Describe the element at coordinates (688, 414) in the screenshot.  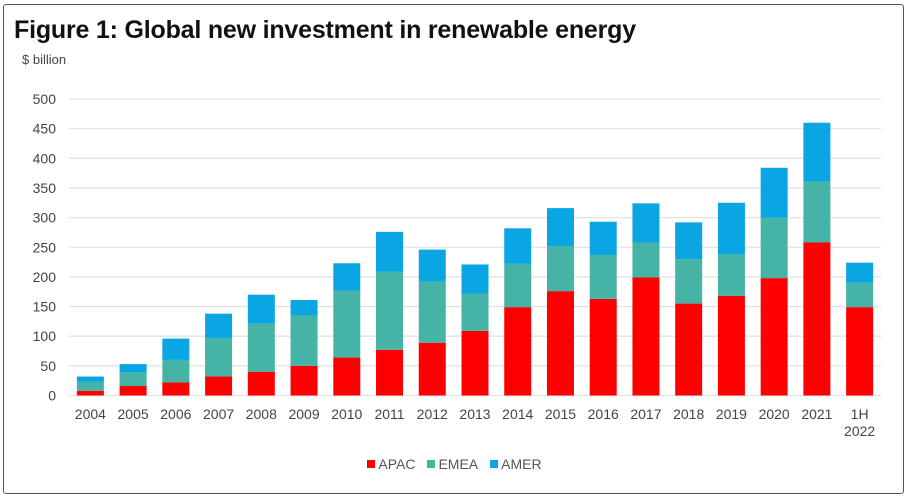
I see `x-tick-label: 2018` at that location.